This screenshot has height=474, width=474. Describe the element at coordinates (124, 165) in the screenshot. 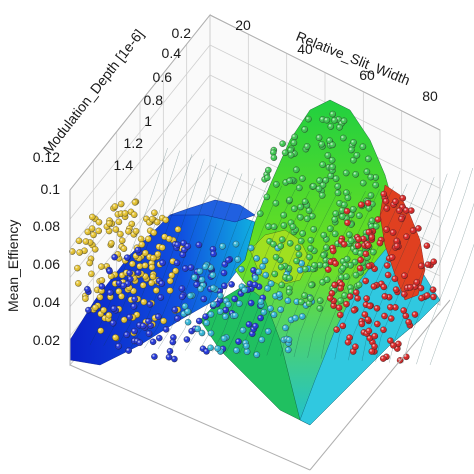

I see `y-tick-label: 1.4` at that location.